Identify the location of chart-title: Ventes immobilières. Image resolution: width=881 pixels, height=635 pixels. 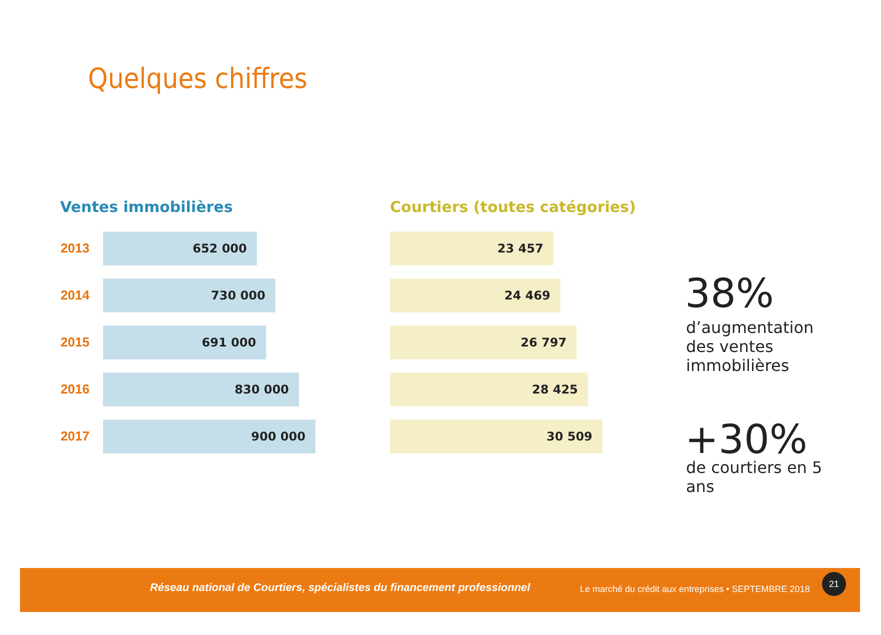
(146, 207).